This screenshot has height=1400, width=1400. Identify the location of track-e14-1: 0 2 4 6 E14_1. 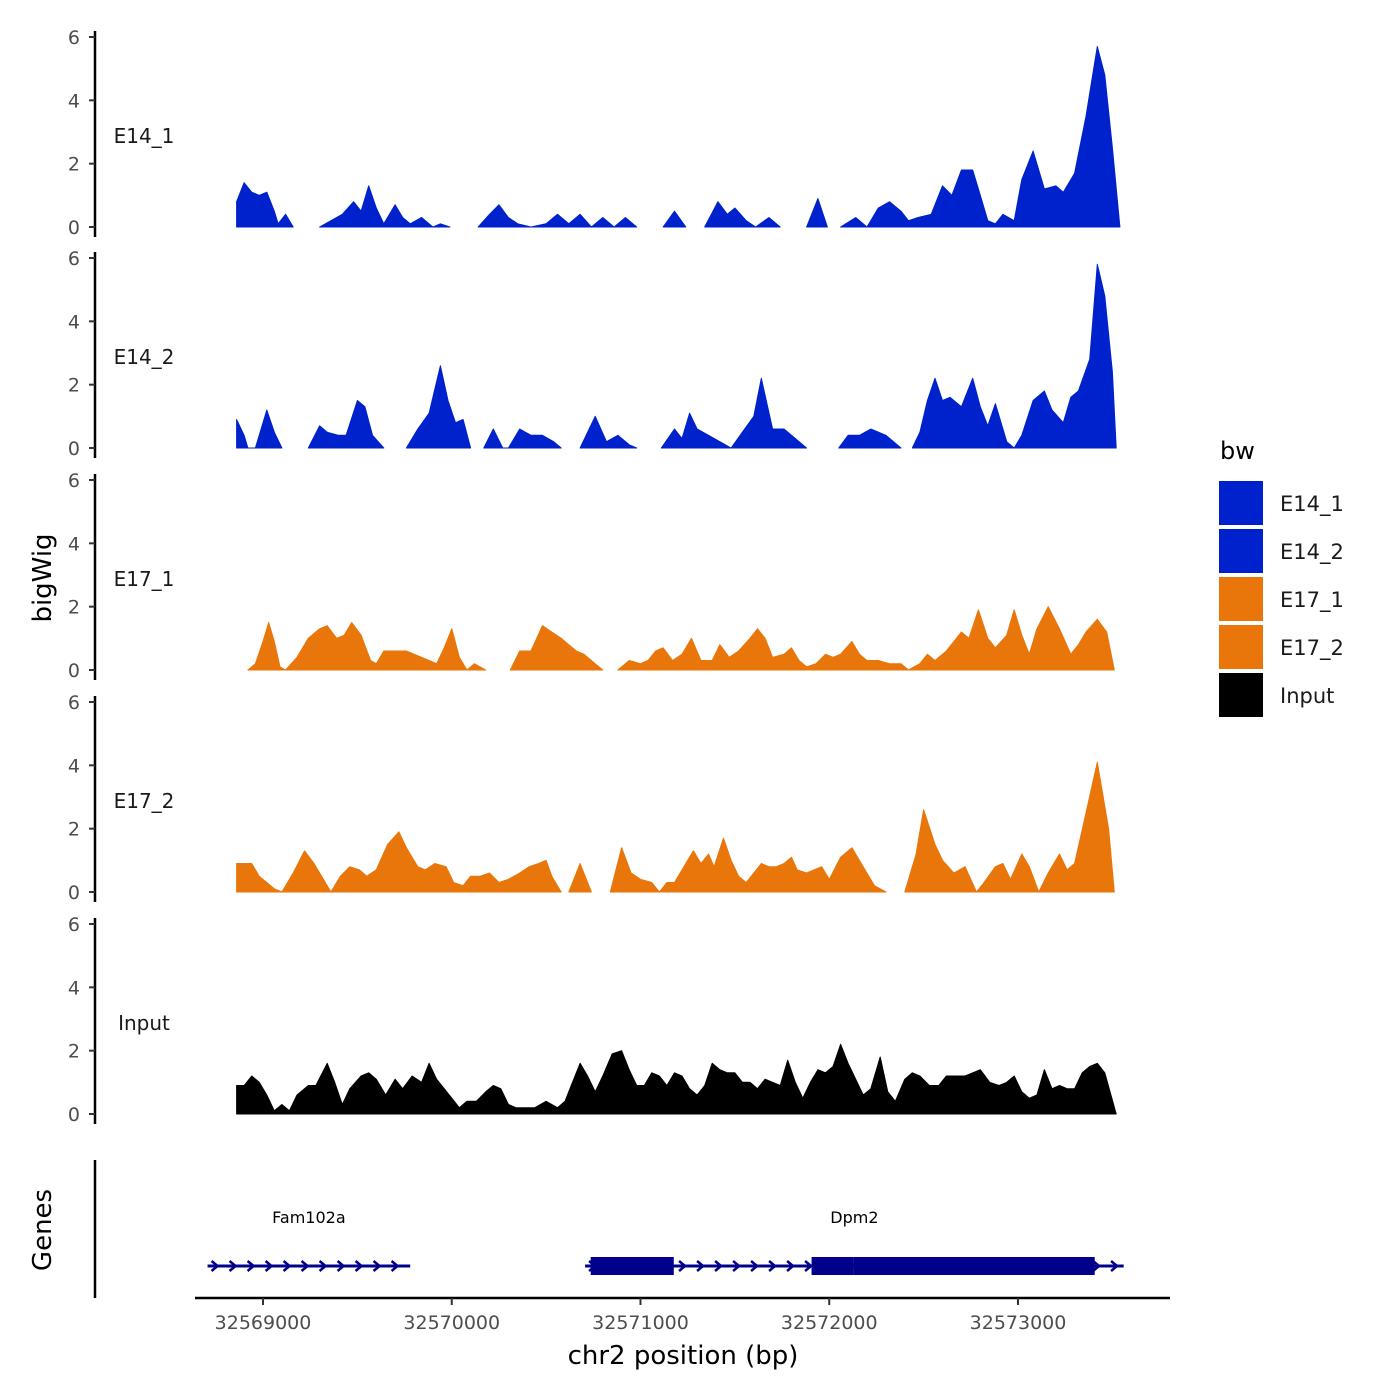
(594, 133).